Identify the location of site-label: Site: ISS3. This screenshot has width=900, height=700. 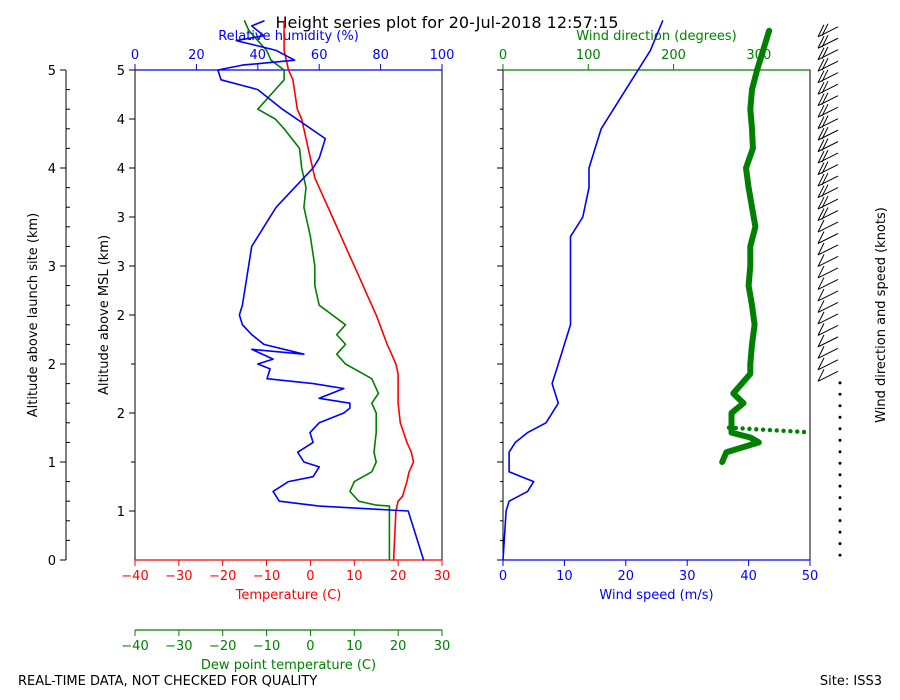
(850, 681).